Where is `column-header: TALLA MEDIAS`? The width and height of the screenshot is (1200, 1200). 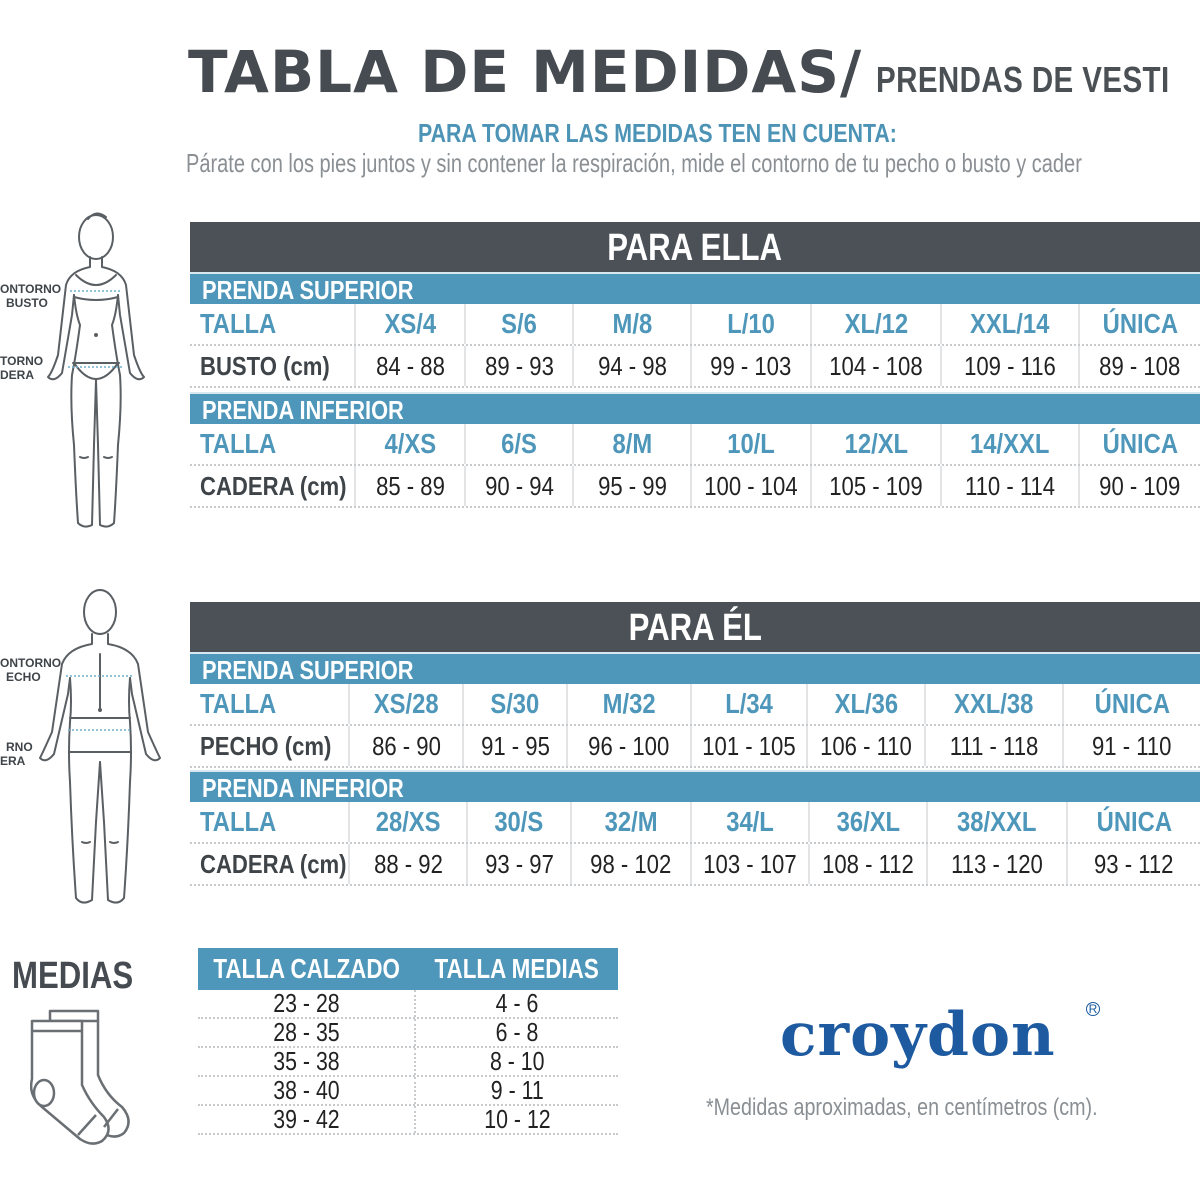 column-header: TALLA MEDIAS is located at coordinates (517, 968).